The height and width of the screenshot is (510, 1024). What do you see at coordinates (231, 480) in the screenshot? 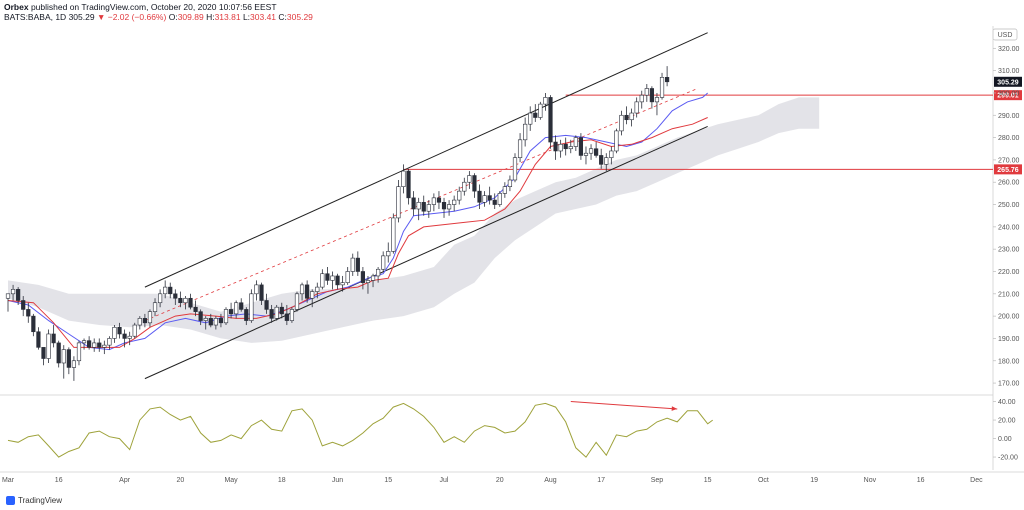
I see `time-tick-label: May` at bounding box center [231, 480].